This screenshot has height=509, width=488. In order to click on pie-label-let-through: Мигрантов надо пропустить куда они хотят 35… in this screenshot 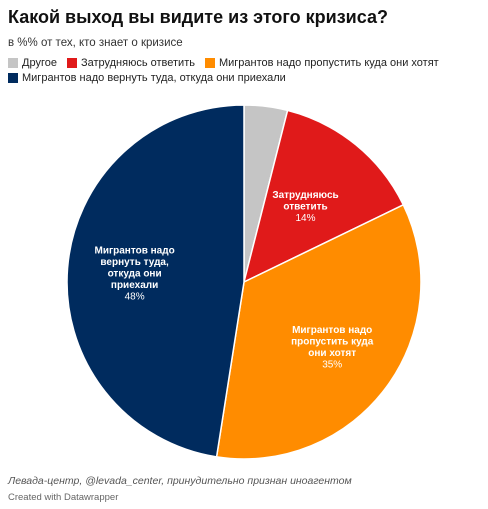, I will do `click(332, 348)`.